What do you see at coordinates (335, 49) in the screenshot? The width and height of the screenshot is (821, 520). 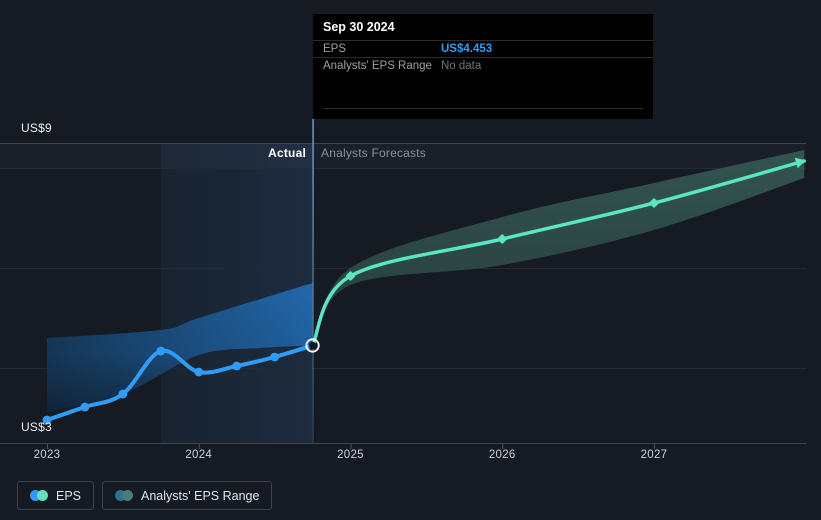 I see `tooltip-eps-label: EPS` at bounding box center [335, 49].